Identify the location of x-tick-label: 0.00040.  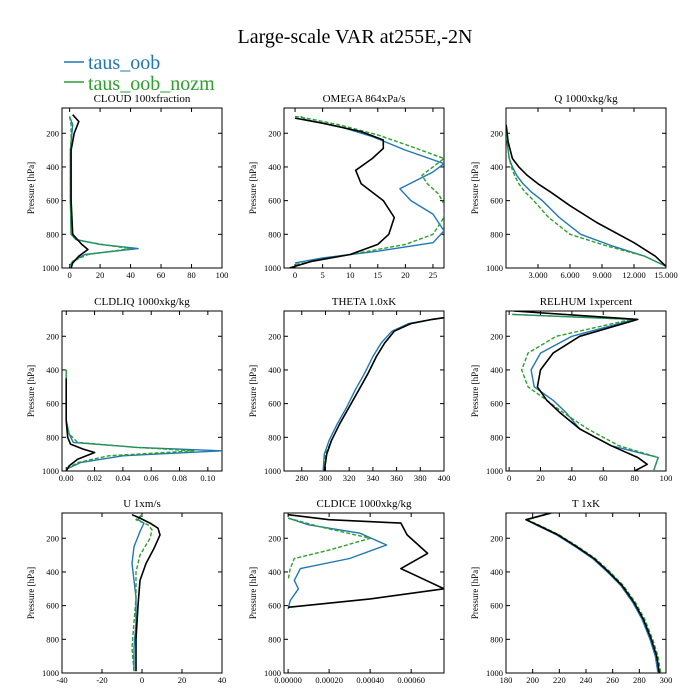
(370, 680).